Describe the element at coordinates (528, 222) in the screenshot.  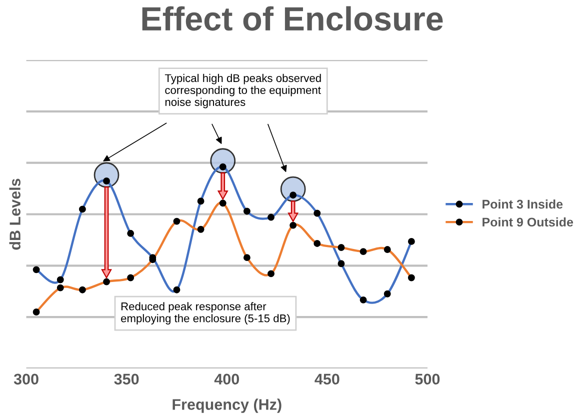
I see `legend-label: Point 9 Outside` at that location.